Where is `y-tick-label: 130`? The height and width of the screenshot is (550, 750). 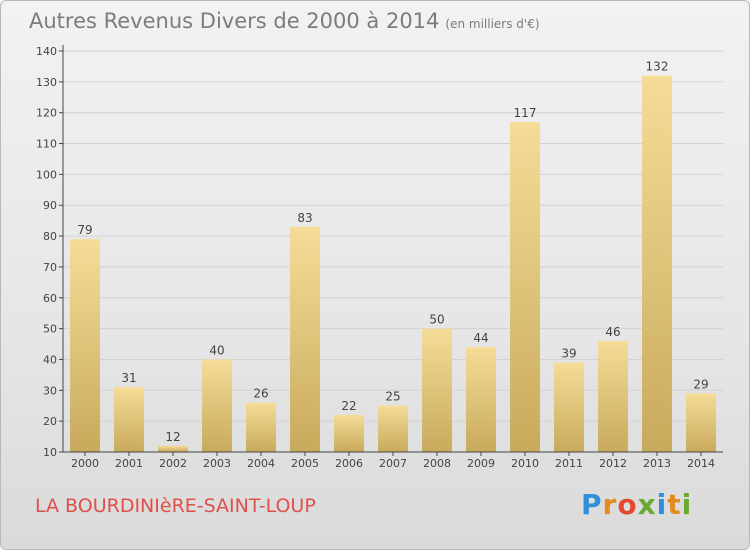 y-tick-label: 130 is located at coordinates (46, 82).